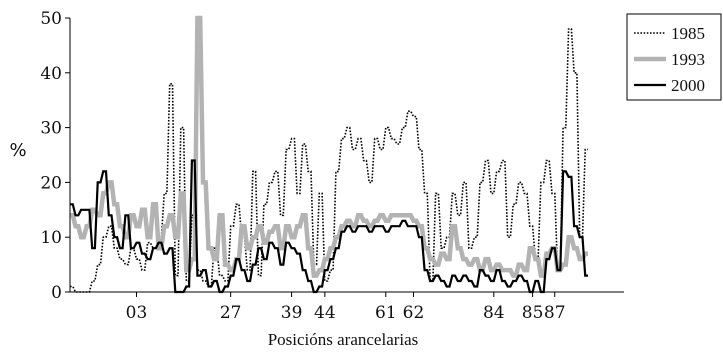  I want to click on x-tick-label: 85, so click(533, 313).